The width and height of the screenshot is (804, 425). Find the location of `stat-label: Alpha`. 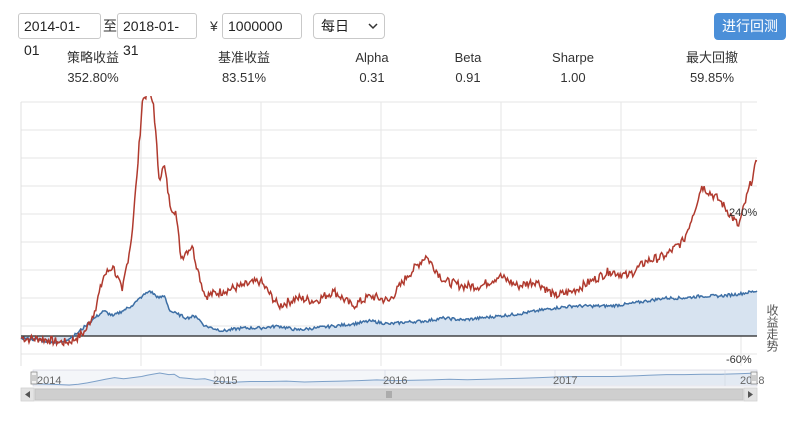

stat-label: Alpha is located at coordinates (372, 57).